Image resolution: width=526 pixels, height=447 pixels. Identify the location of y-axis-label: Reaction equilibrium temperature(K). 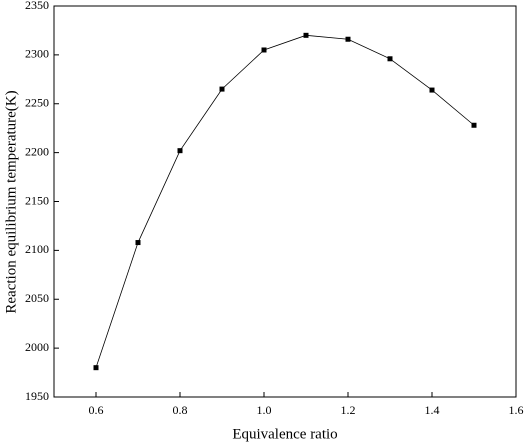
(11, 201).